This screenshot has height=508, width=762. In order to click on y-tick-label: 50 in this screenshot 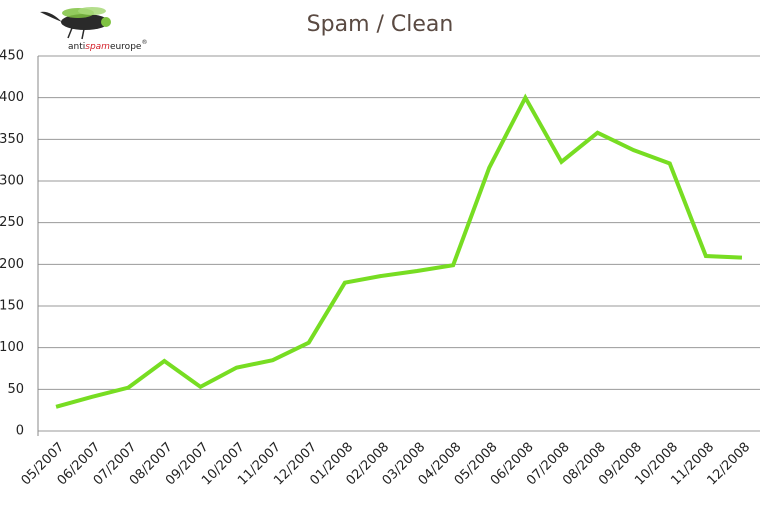, I will do `click(15, 389)`.